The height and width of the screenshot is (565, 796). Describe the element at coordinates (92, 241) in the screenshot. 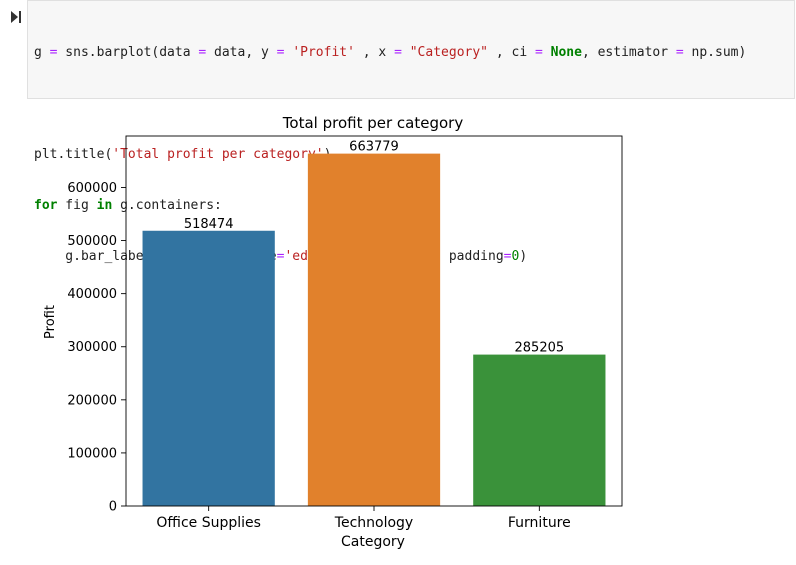

I see `y-tick-label: 500000` at that location.